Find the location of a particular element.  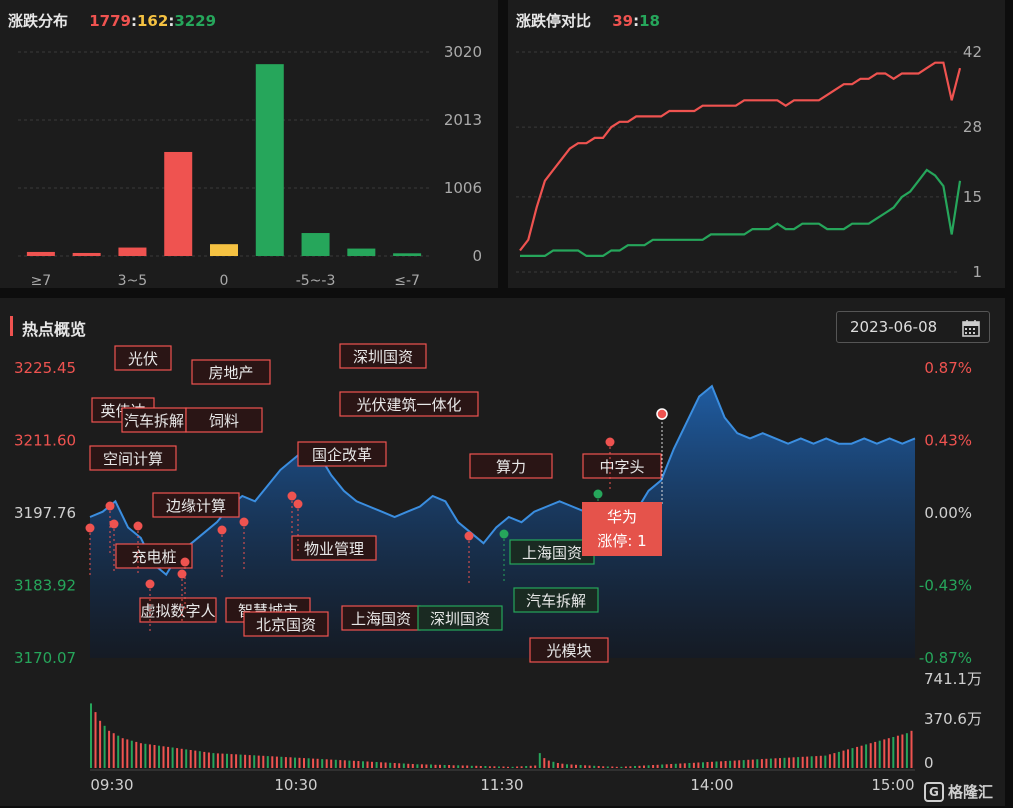

up-count: 1779 is located at coordinates (110, 21).